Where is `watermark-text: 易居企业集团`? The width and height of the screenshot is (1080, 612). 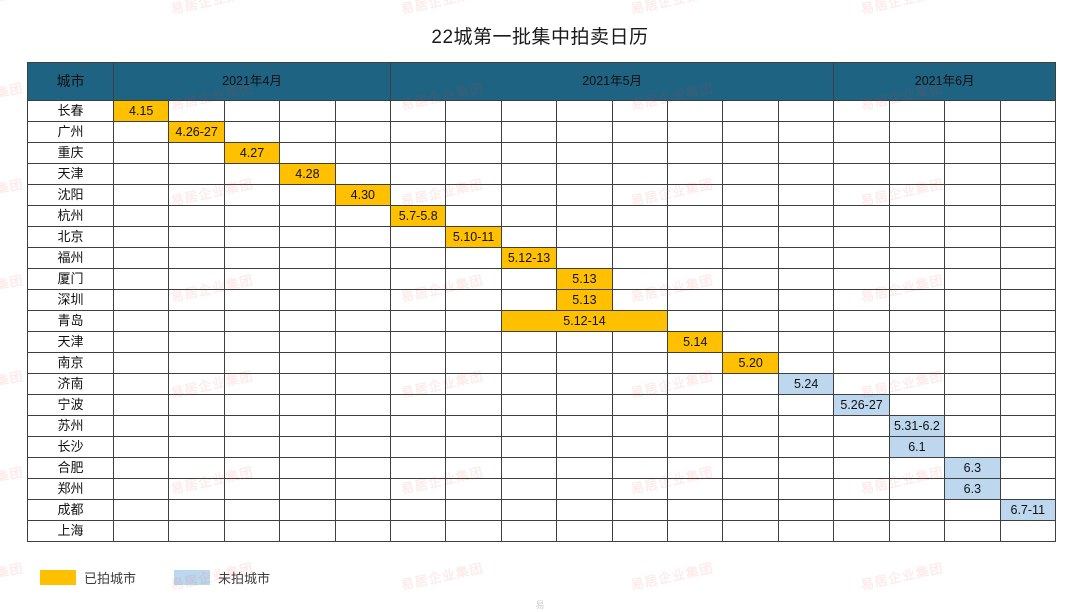
watermark-text: 易居企业集团 is located at coordinates (12, 8).